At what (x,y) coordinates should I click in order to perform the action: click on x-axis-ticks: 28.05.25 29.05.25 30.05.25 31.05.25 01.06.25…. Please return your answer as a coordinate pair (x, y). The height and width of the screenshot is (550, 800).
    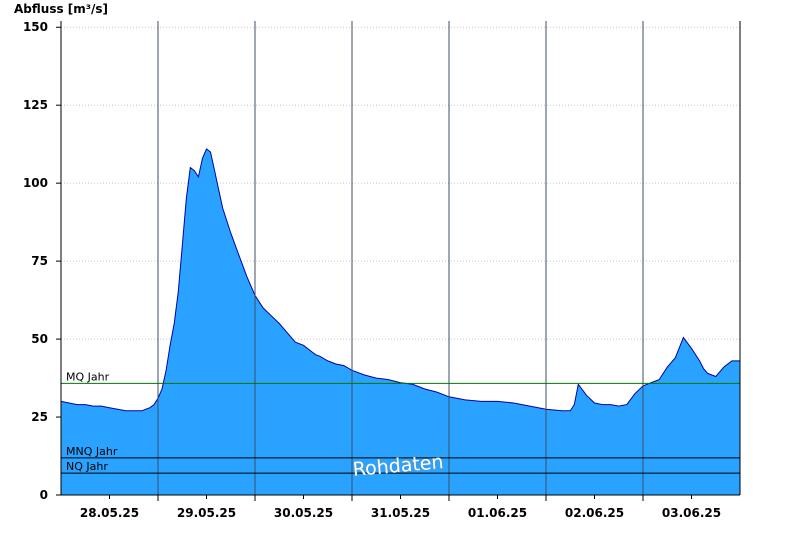
    Looking at the image, I should click on (400, 507).